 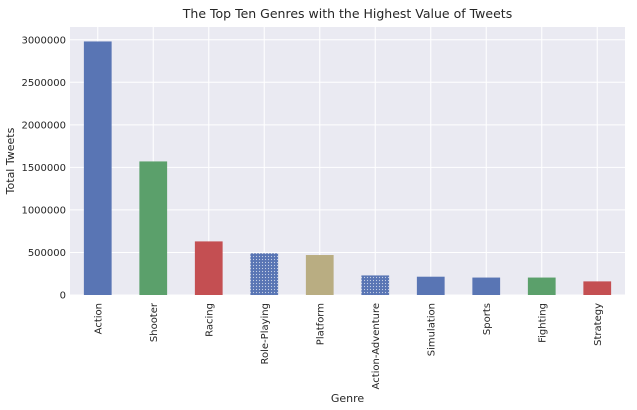 What do you see at coordinates (597, 288) in the screenshot?
I see `bar-strategy` at bounding box center [597, 288].